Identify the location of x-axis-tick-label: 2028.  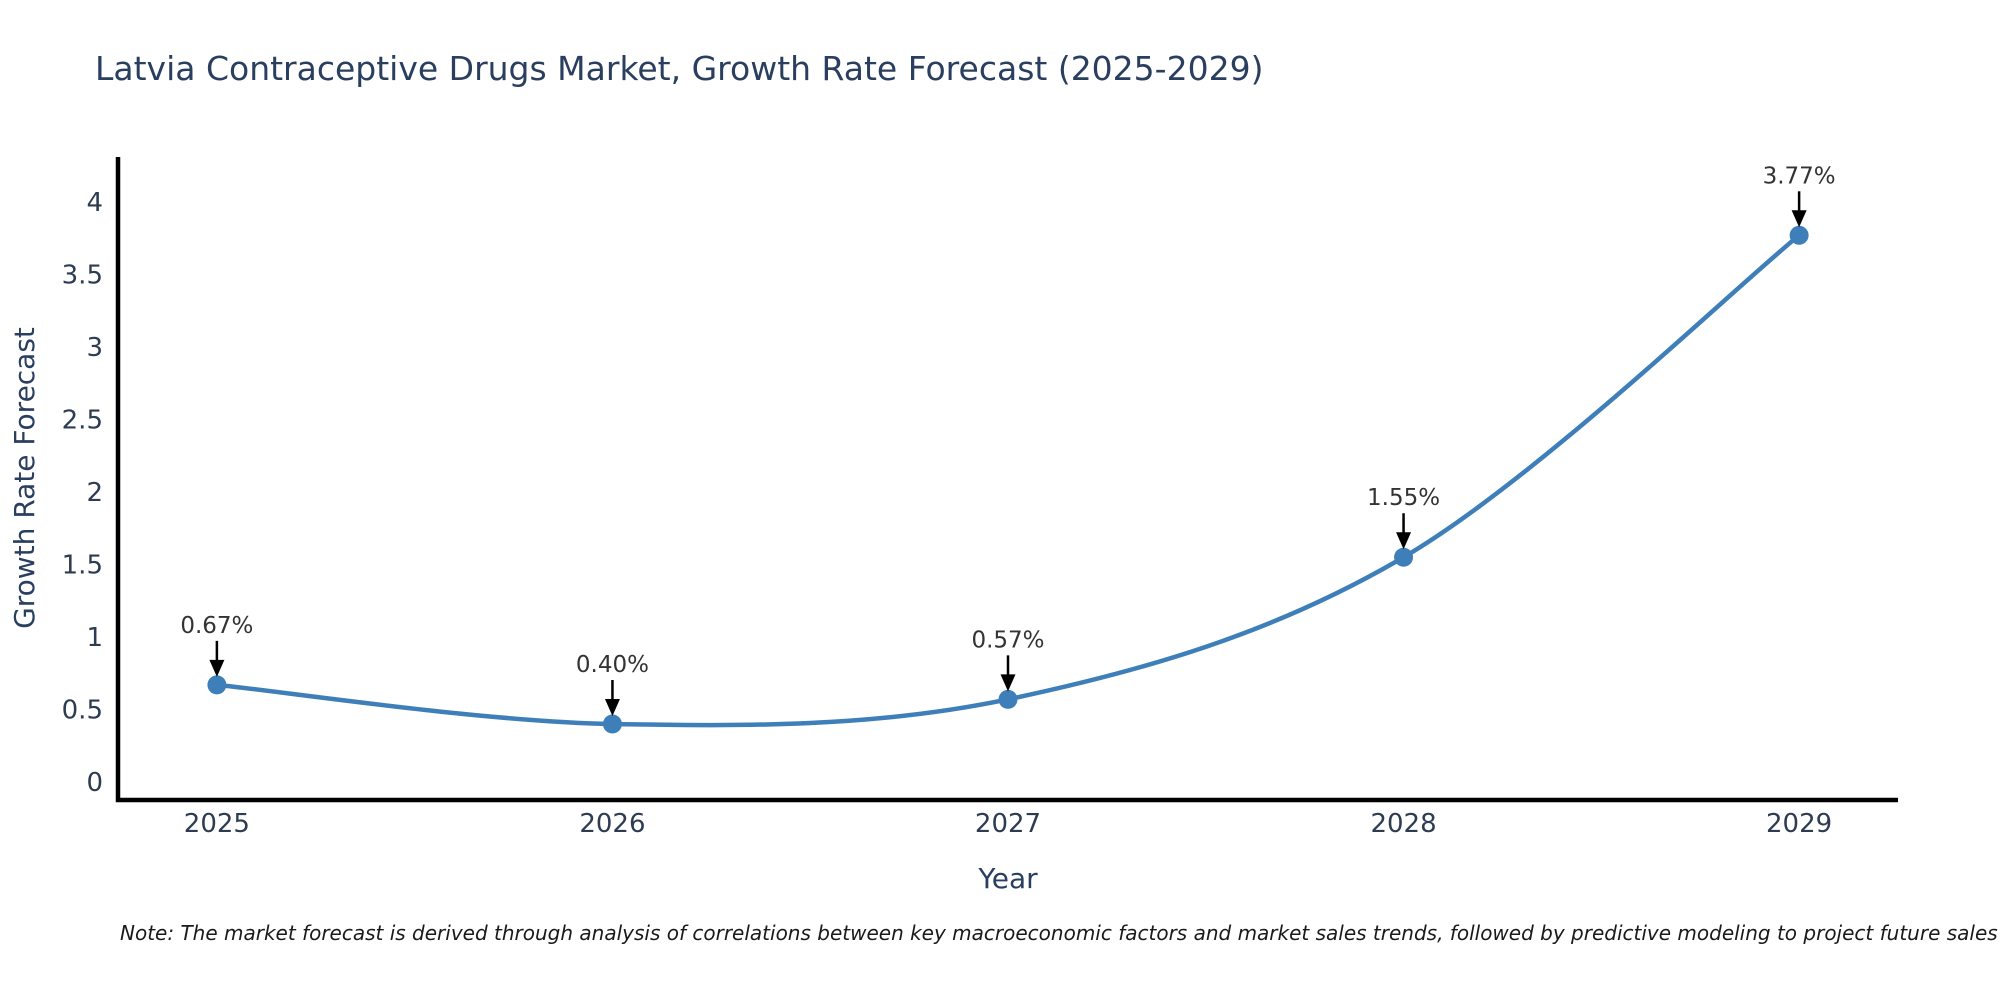
(1403, 824).